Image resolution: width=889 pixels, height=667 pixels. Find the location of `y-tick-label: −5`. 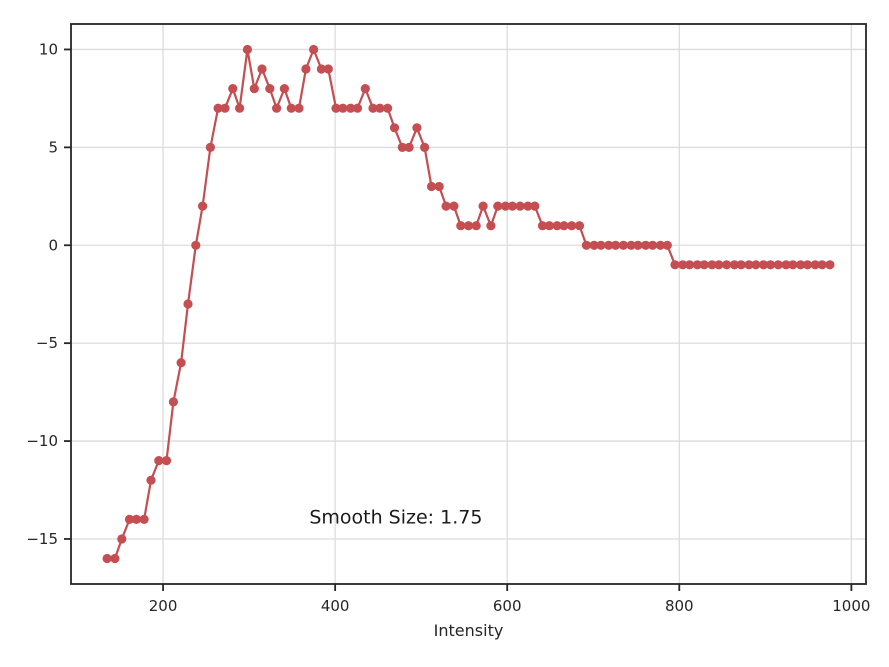

y-tick-label: −5 is located at coordinates (47, 343).